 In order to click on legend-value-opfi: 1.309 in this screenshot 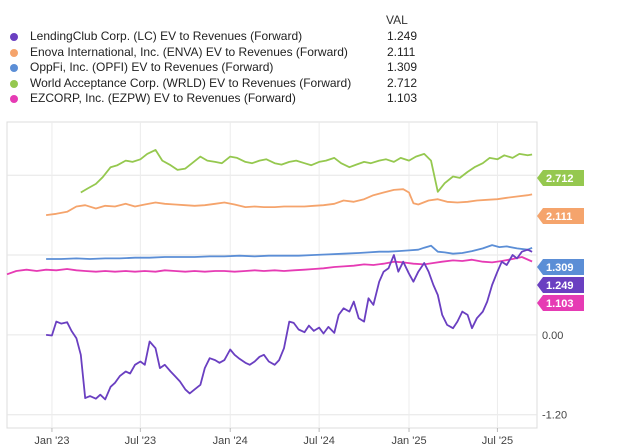, I will do `click(402, 67)`.